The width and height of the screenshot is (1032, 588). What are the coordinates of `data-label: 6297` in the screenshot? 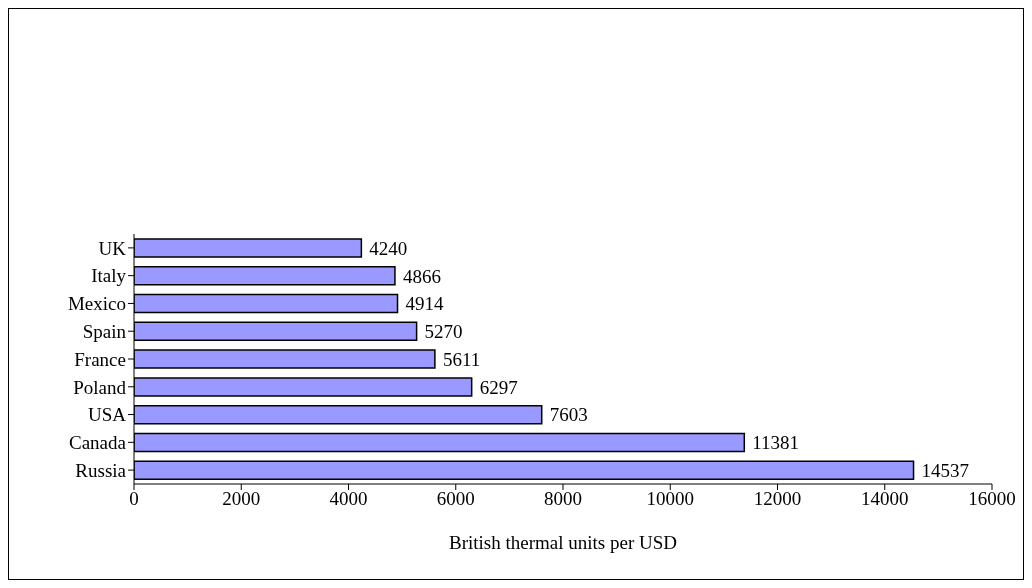 It's located at (498, 387).